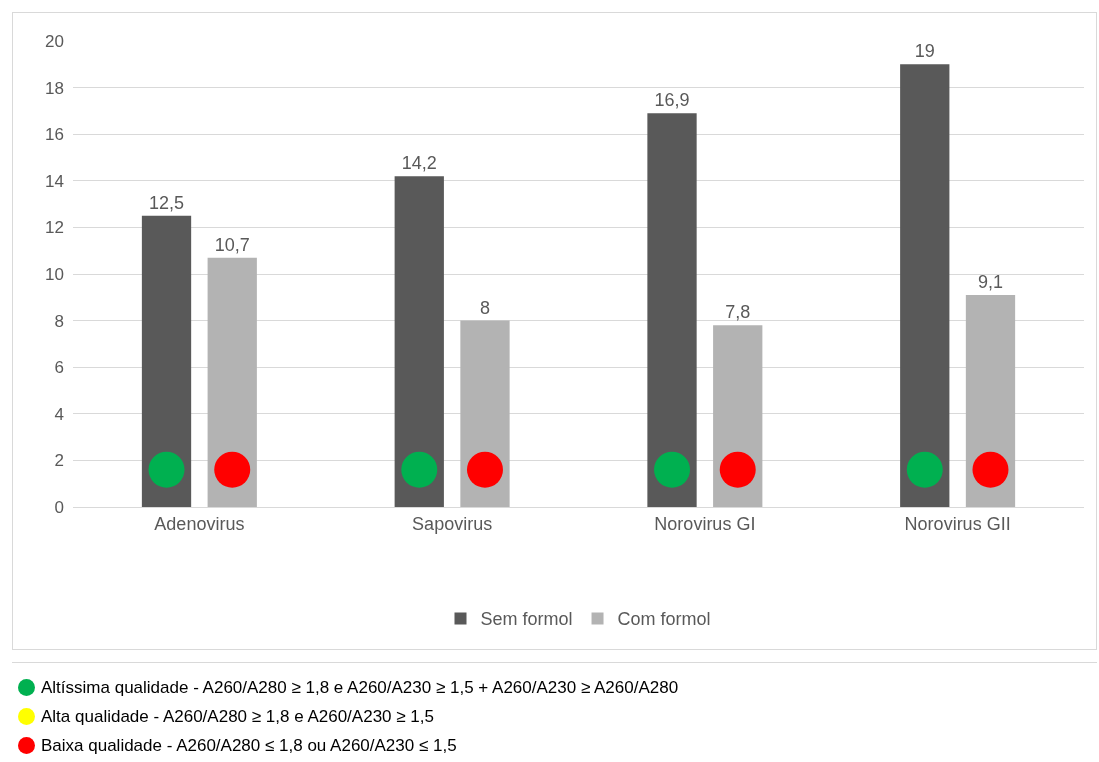  What do you see at coordinates (957, 523) in the screenshot?
I see `x-tick-label: Norovirus GII` at bounding box center [957, 523].